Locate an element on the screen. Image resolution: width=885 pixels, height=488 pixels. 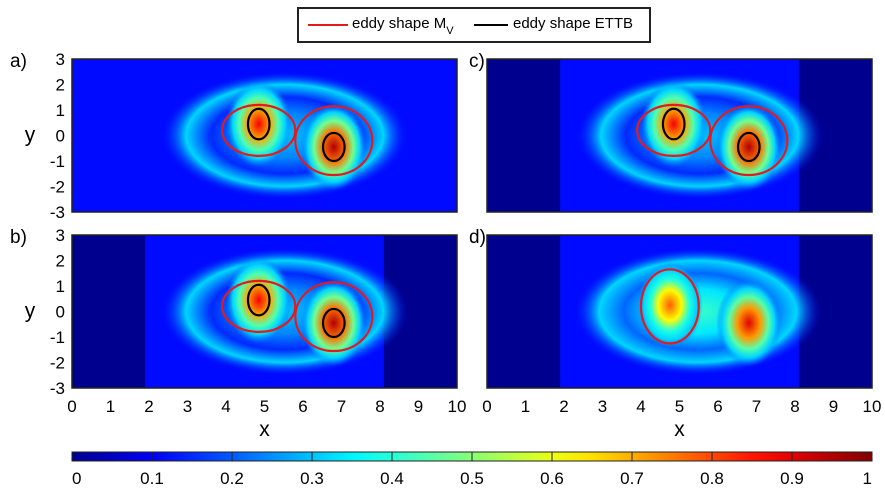
legend-label-ettb: eddy shape ETTB is located at coordinates (573, 23).